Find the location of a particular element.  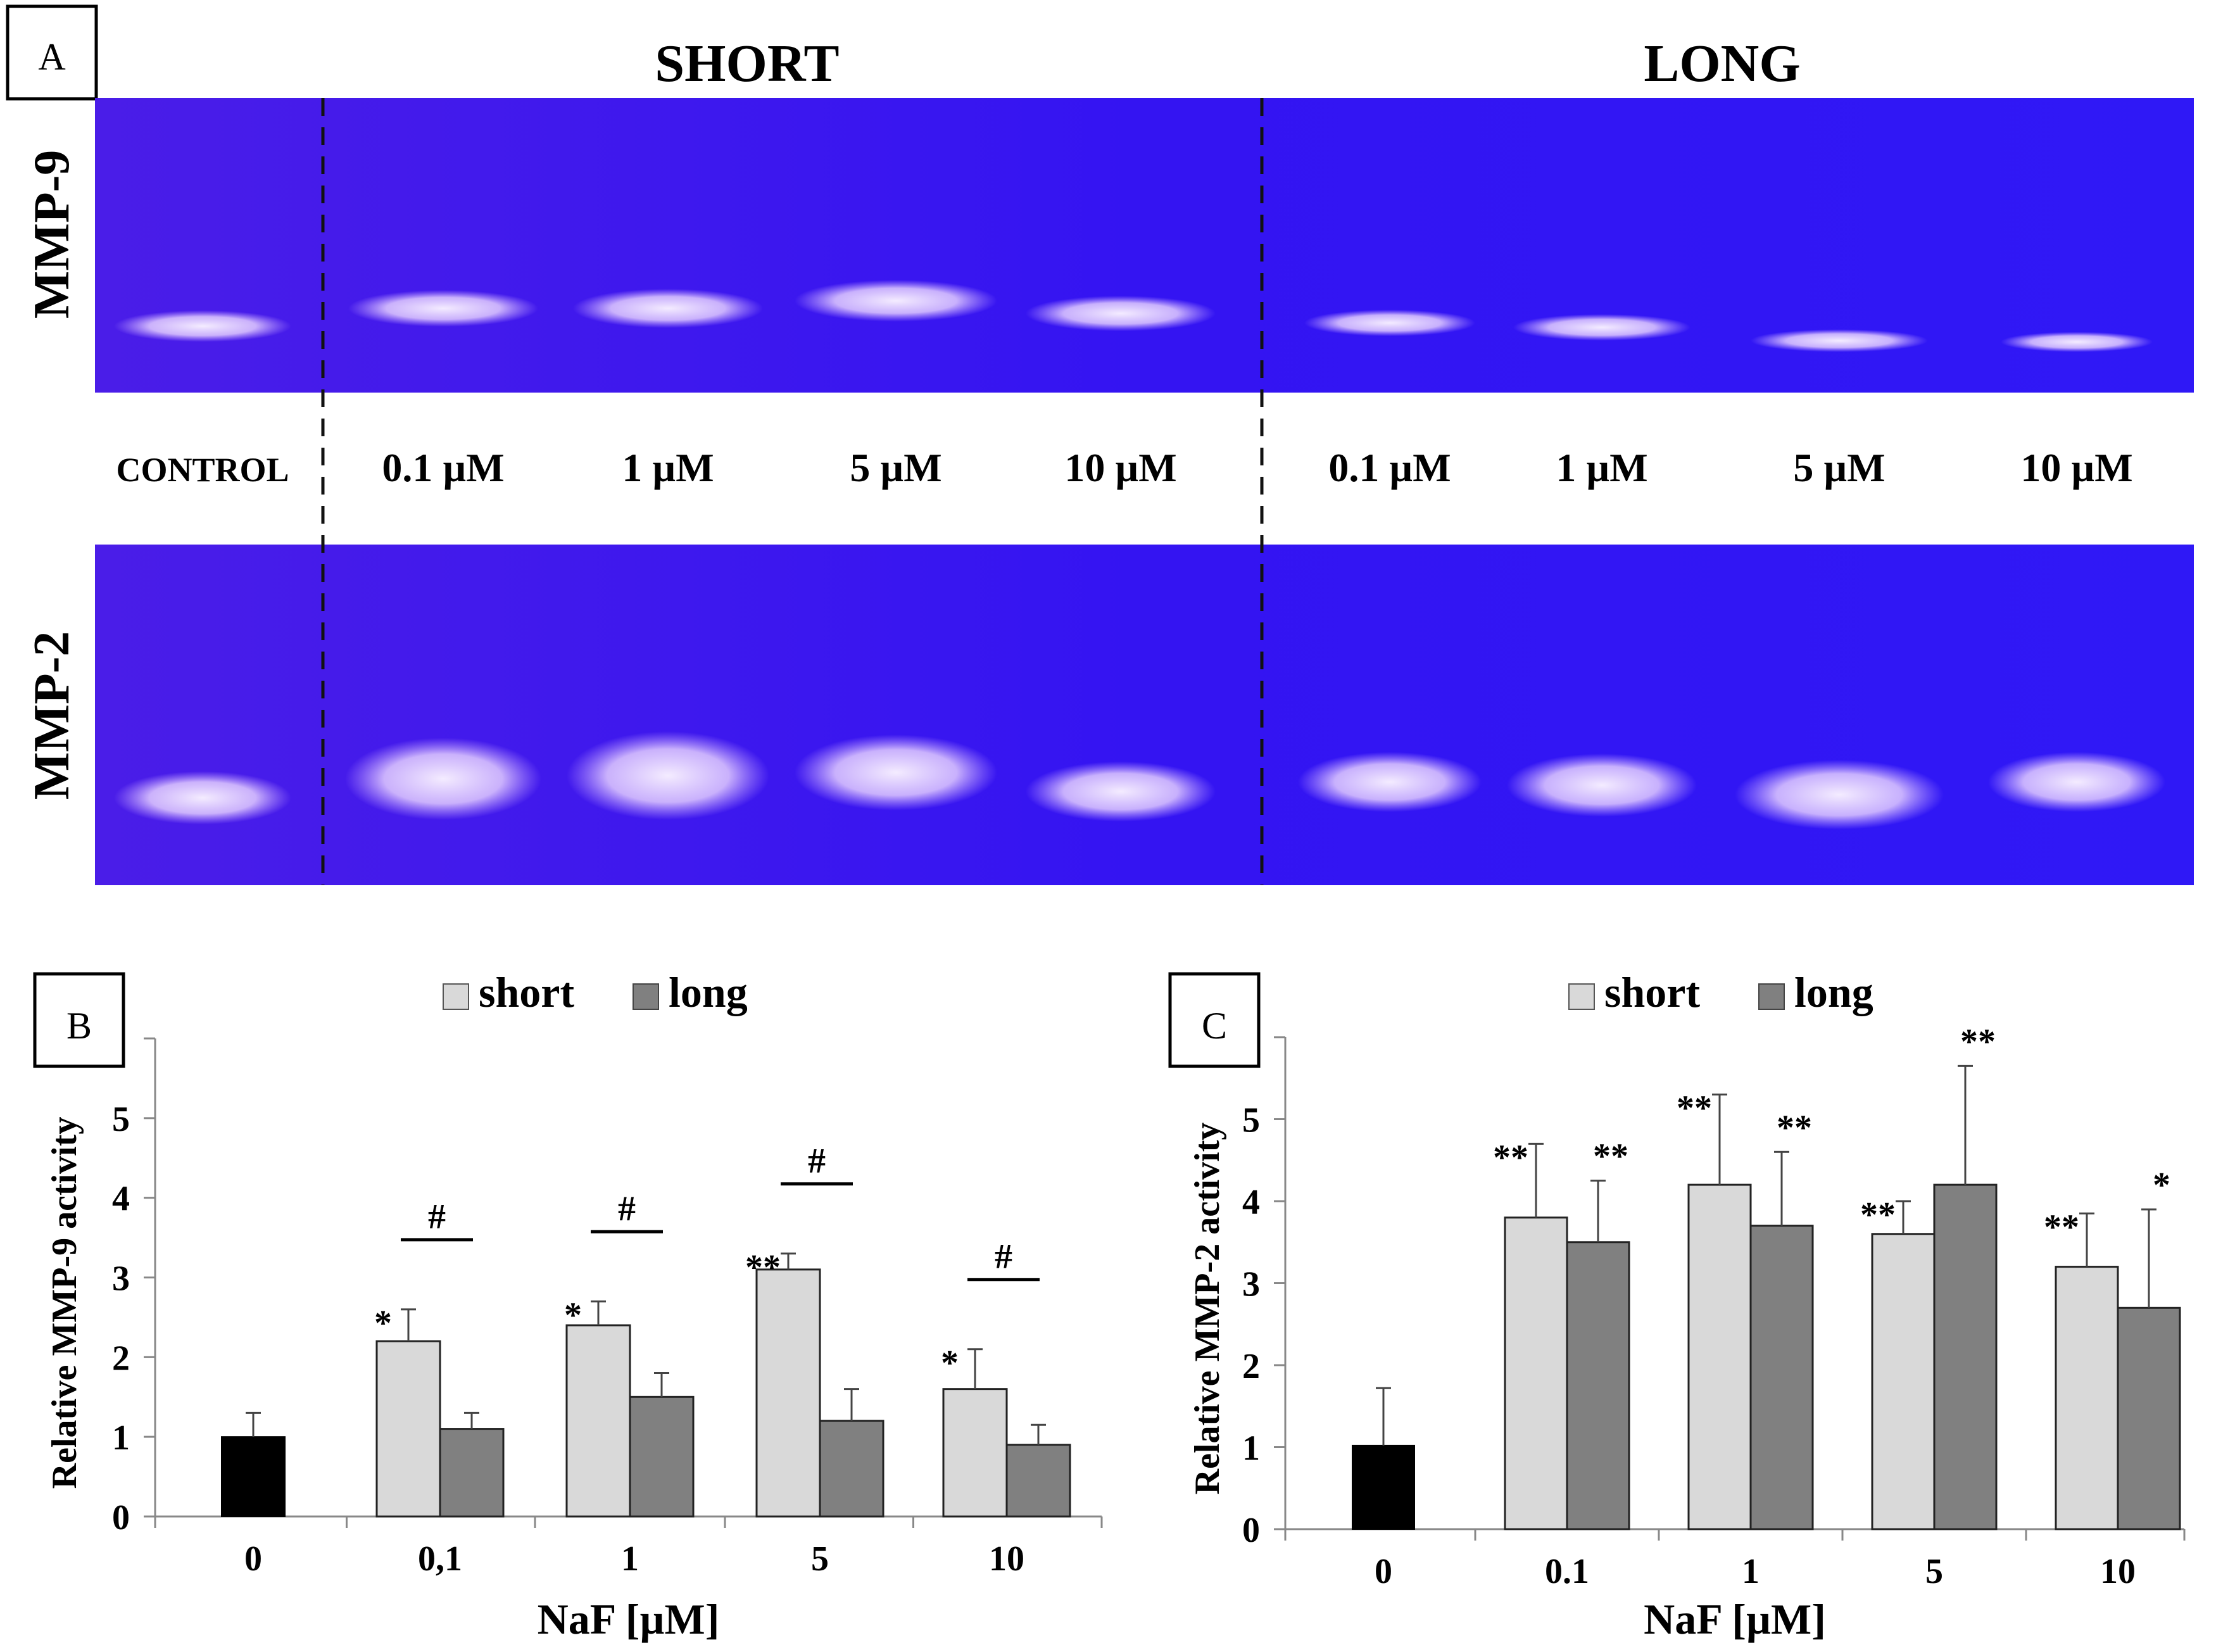

header-long: LONG is located at coordinates (1722, 64).